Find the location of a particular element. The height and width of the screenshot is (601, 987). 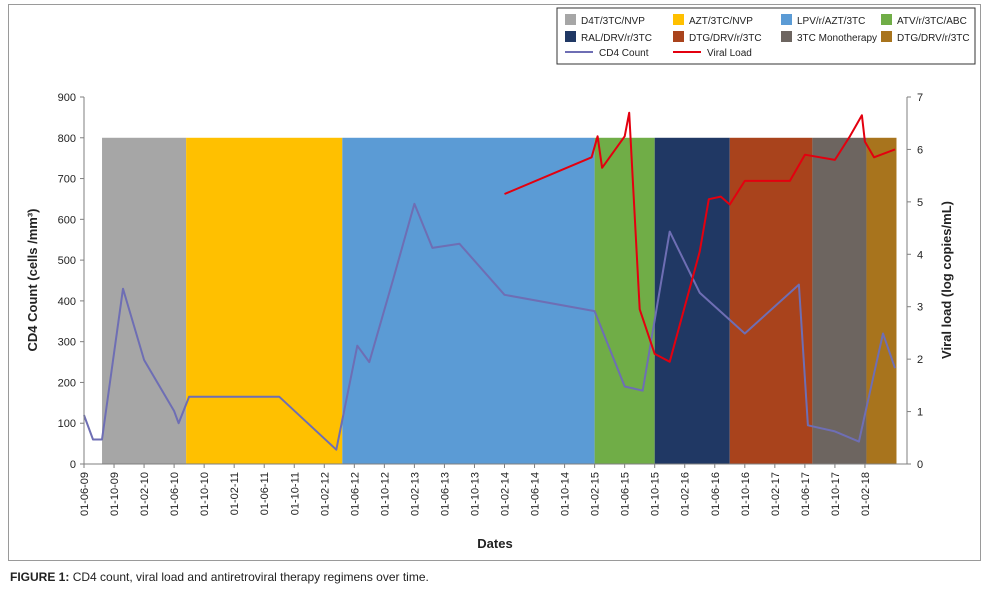

x-tick-label-10: 01-10-12 is located at coordinates (385, 494).